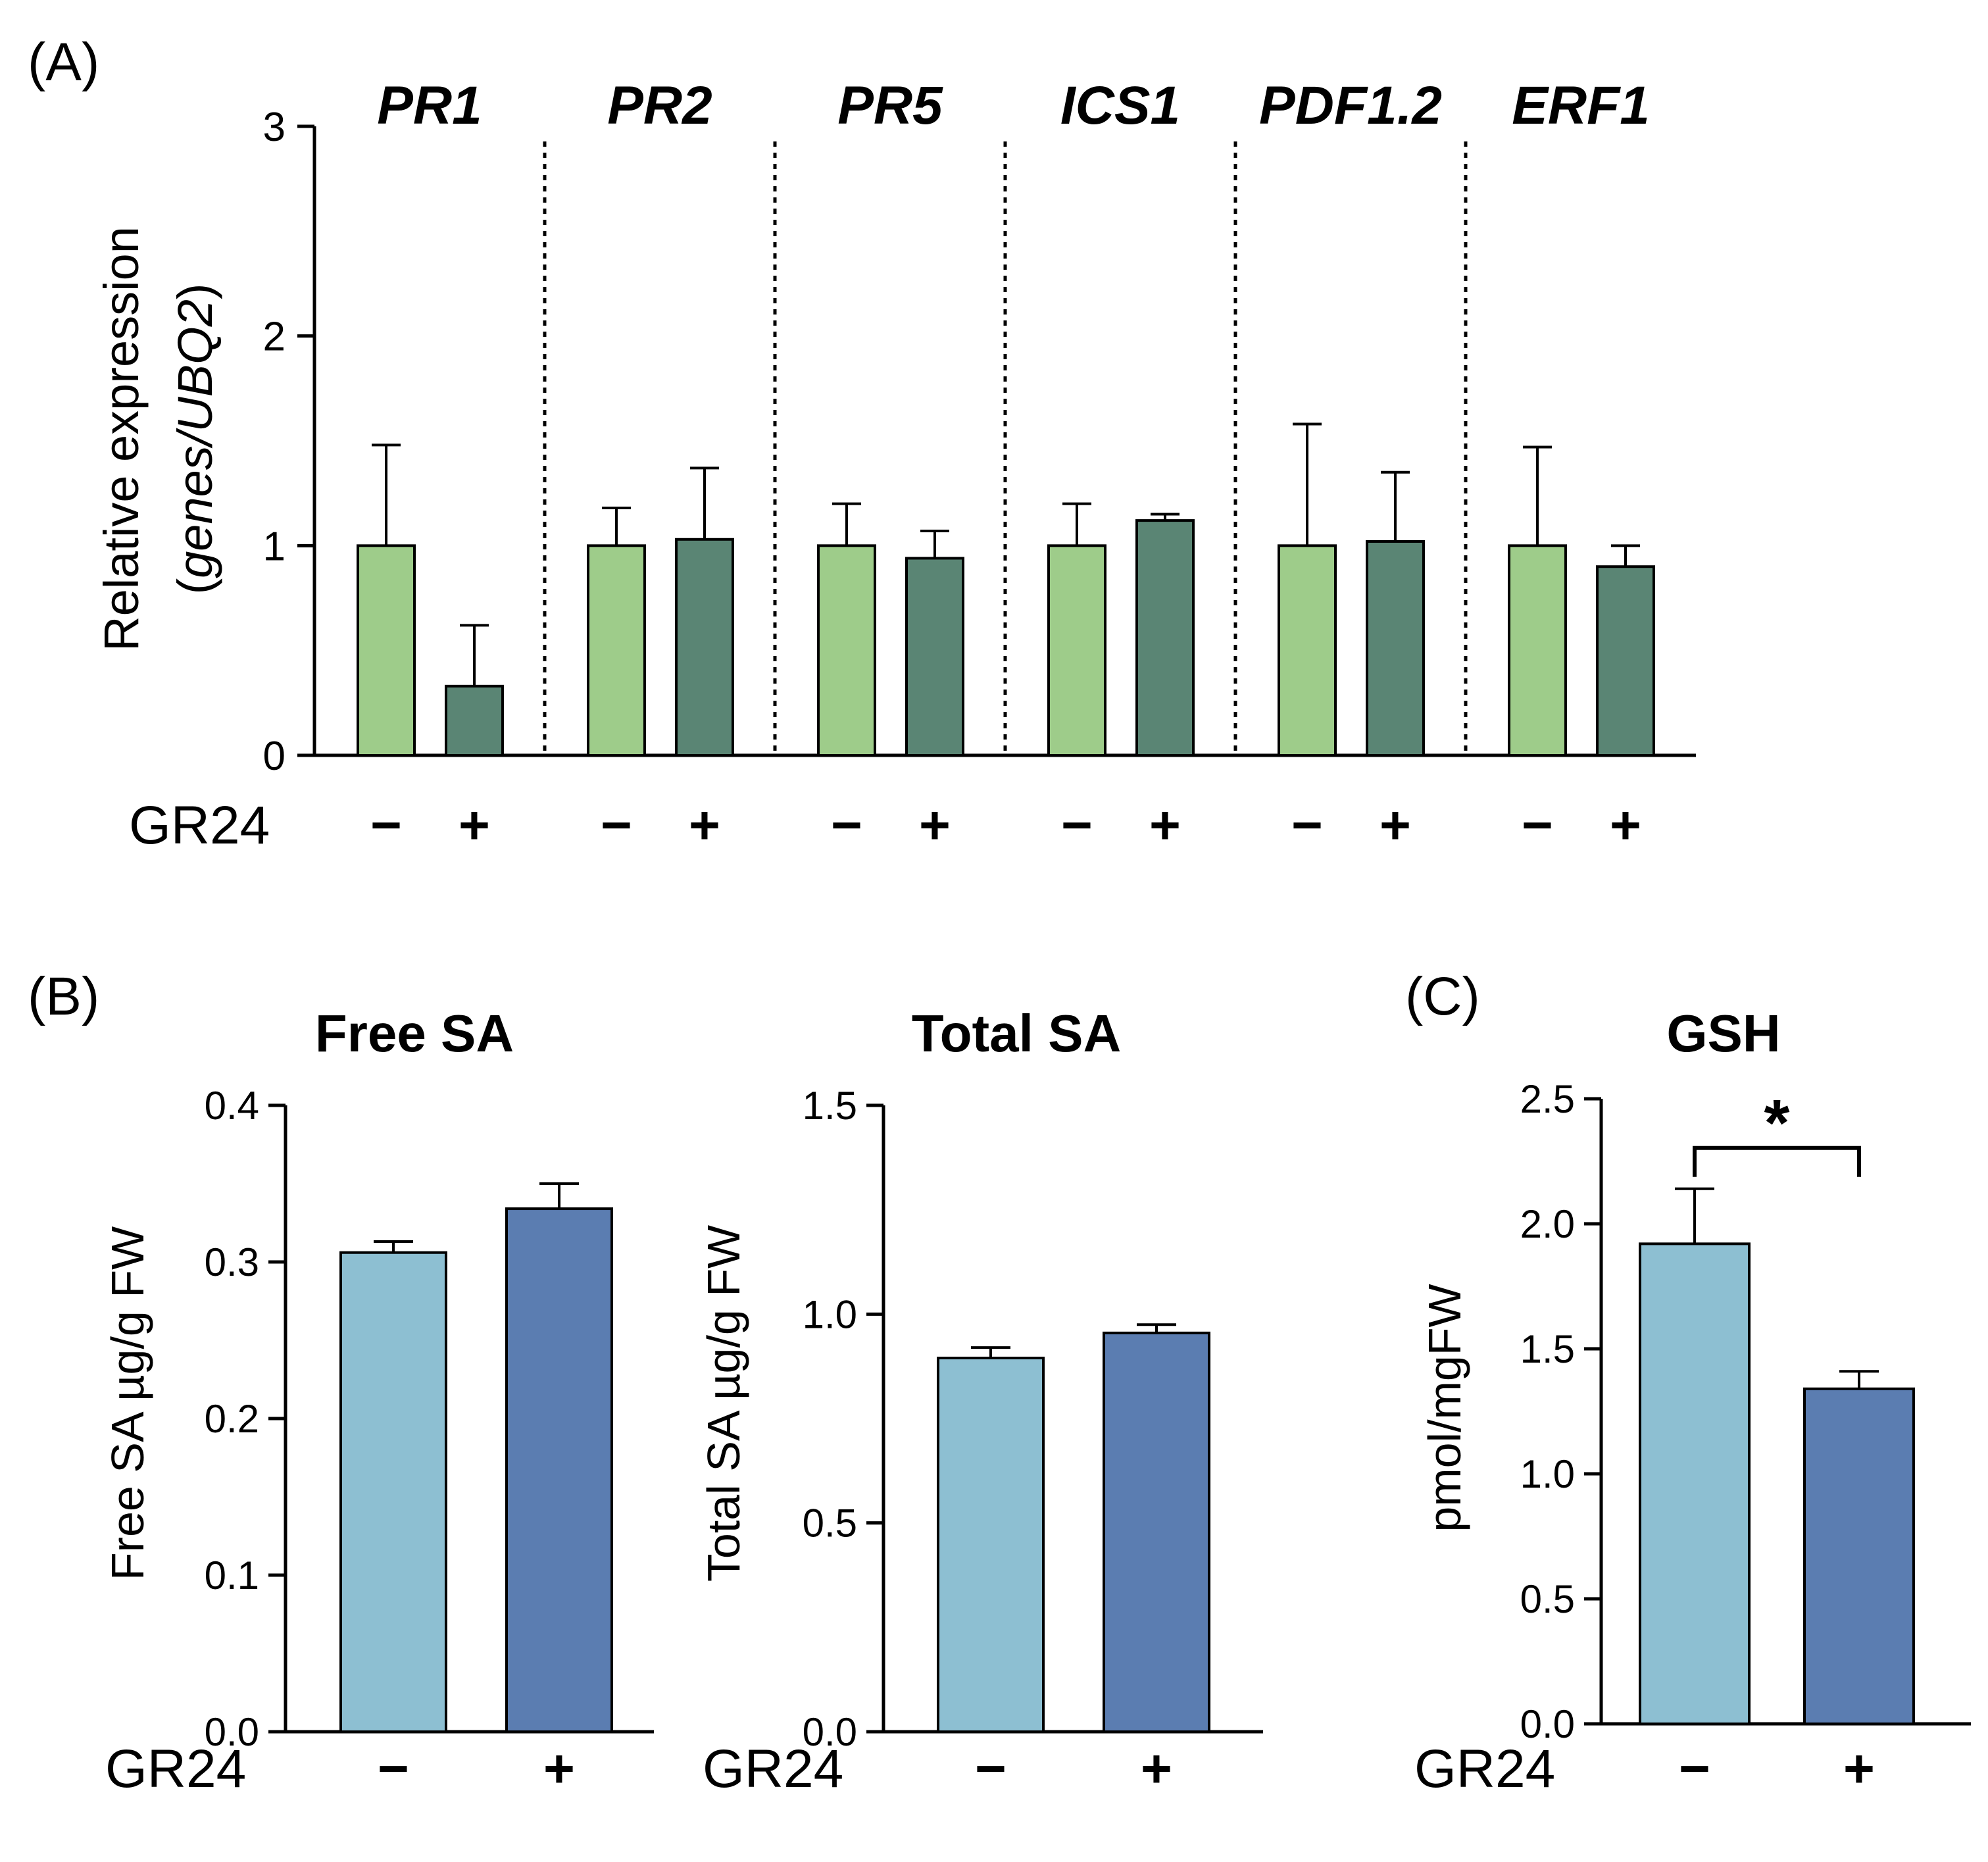 This screenshot has width=1988, height=1862. I want to click on total-sa-title: Total SA, so click(1017, 1033).